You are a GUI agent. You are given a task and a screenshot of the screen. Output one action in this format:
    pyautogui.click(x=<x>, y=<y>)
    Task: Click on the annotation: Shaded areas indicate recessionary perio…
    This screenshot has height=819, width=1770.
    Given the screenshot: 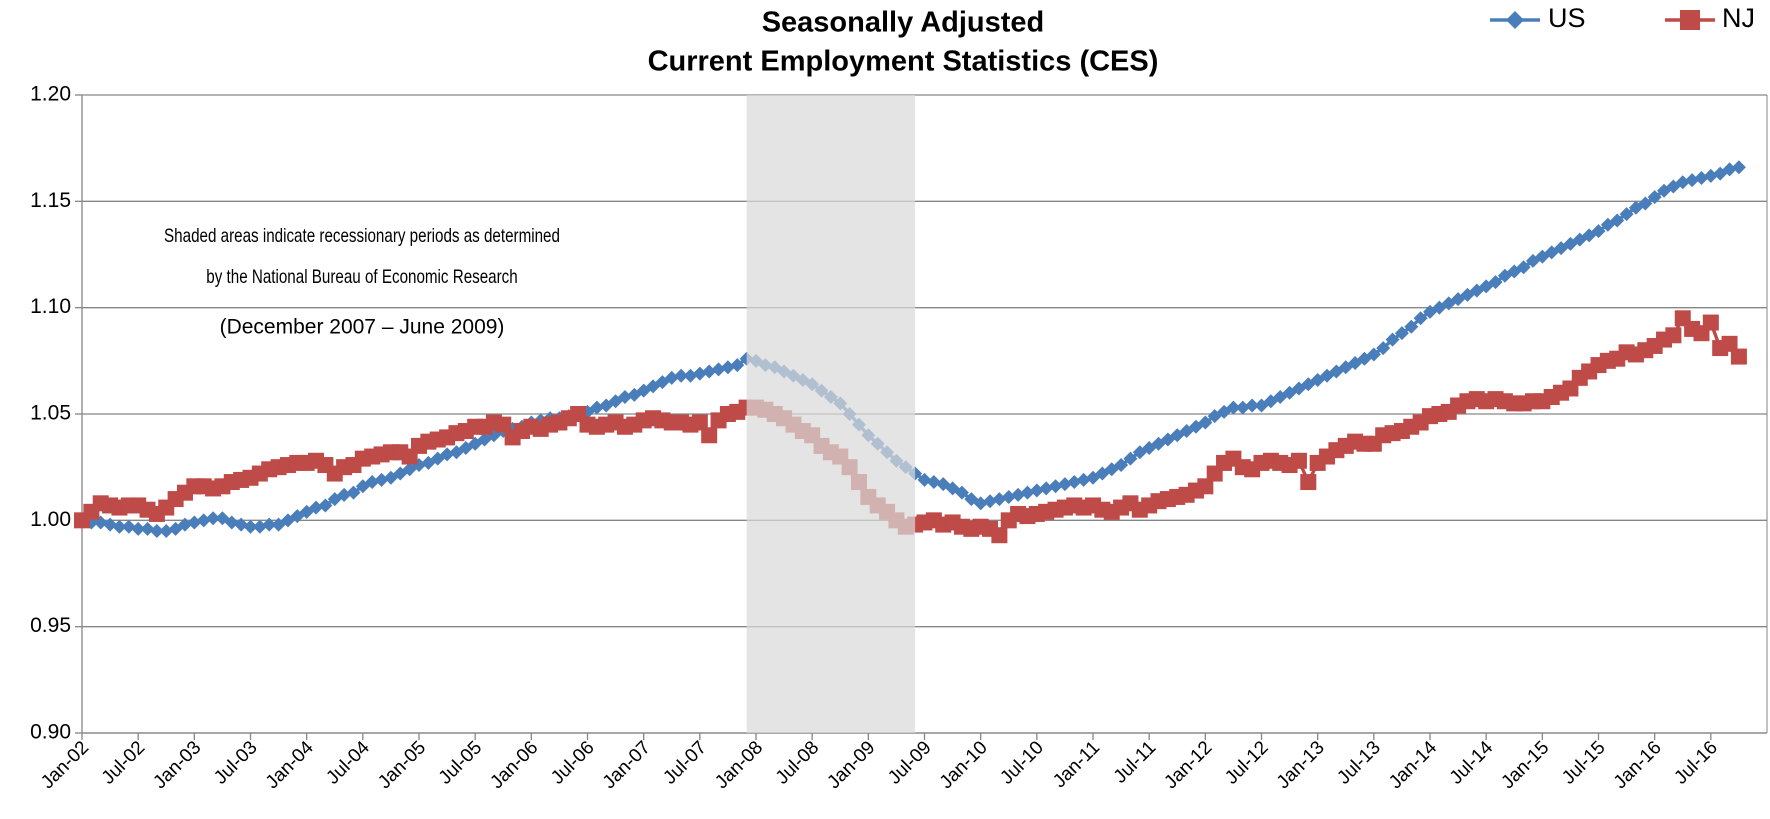 What is the action you would take?
    pyautogui.click(x=362, y=235)
    